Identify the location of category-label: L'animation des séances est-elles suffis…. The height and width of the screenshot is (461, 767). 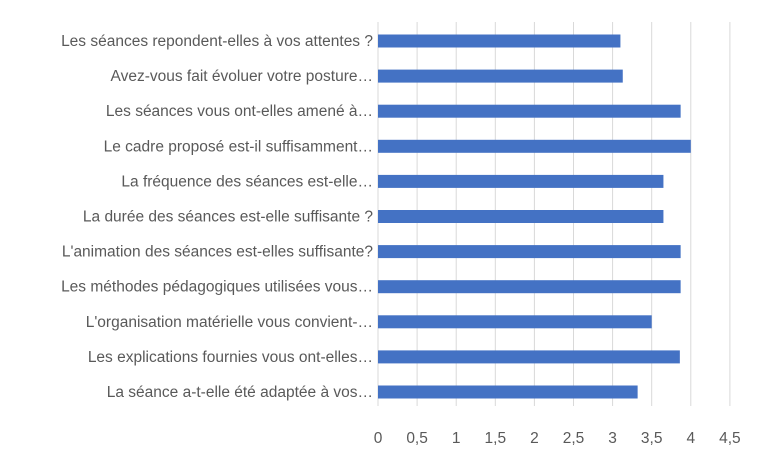
(218, 252).